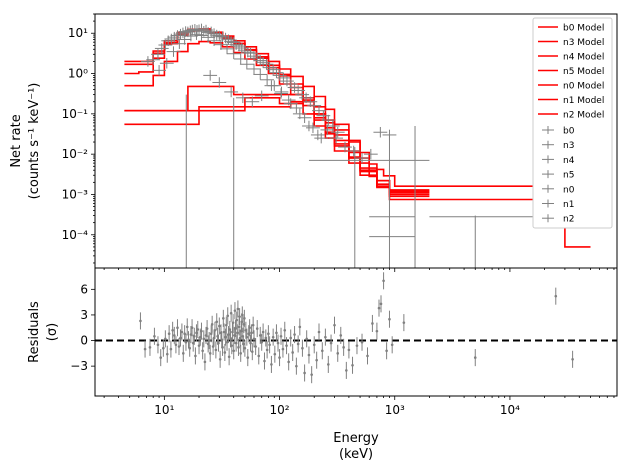 The width and height of the screenshot is (630, 474). What do you see at coordinates (583, 116) in the screenshot?
I see `legend-model-label: n2 Model` at bounding box center [583, 116].